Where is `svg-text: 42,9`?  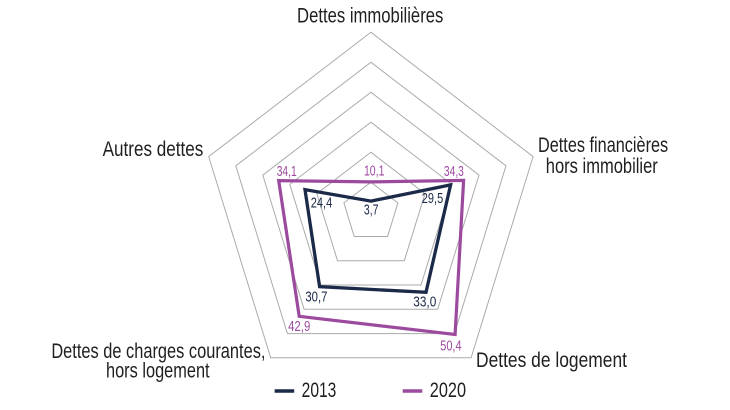
svg-text: 42,9 is located at coordinates (299, 327).